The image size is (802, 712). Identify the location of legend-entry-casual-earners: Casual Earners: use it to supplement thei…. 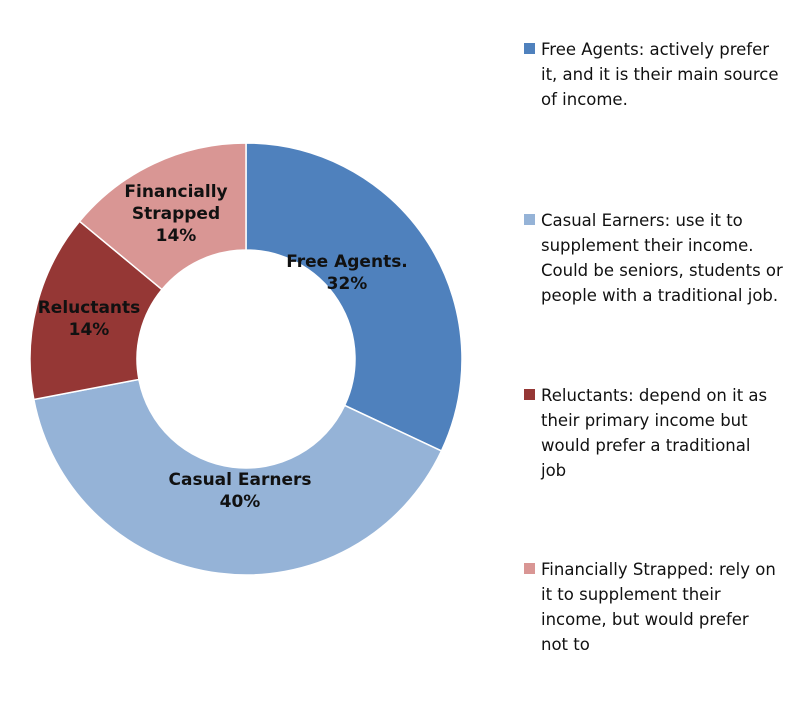
(660, 258).